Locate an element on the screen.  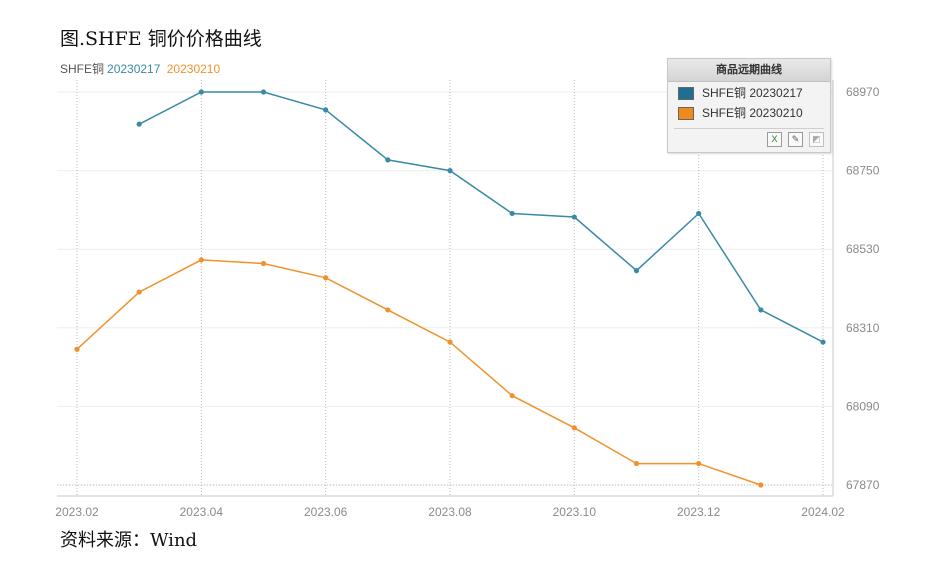
legend-toolbar: X ✎ ◩ is located at coordinates (795, 139).